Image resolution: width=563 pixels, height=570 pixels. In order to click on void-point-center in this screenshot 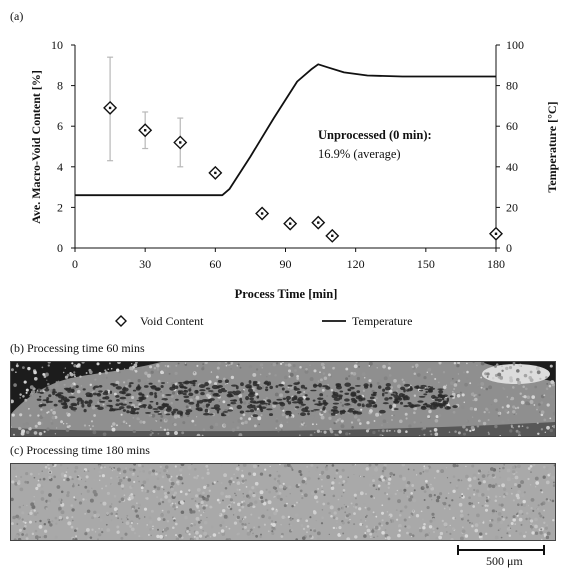, I will do `click(110, 108)`.